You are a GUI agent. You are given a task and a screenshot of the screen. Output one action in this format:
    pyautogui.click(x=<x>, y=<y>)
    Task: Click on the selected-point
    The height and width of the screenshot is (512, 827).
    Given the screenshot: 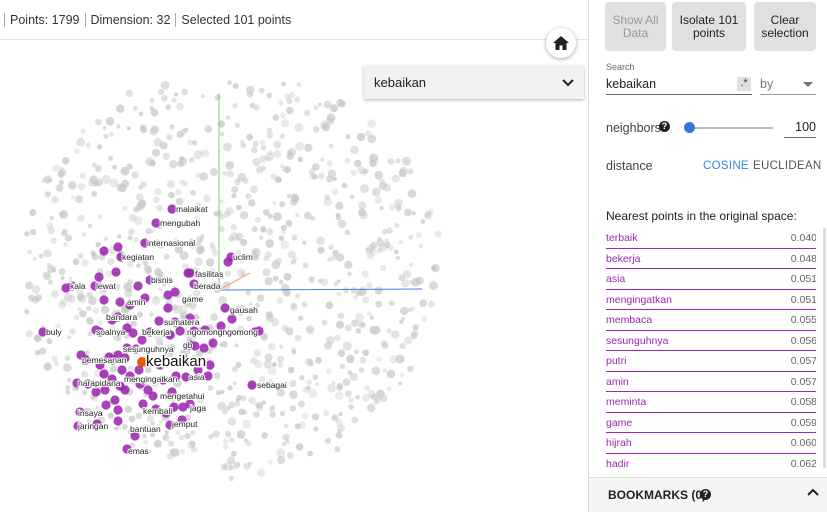 What is the action you would take?
    pyautogui.click(x=142, y=362)
    